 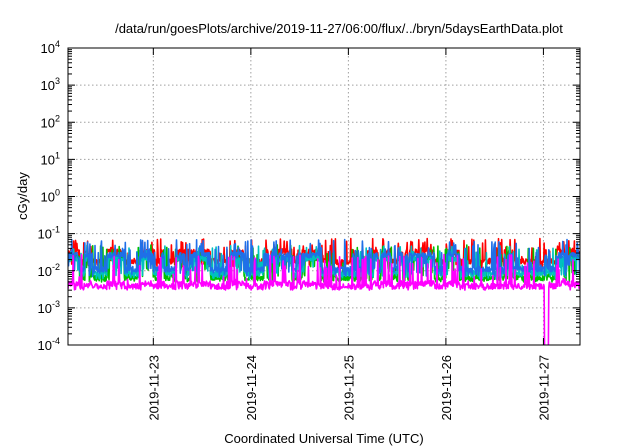 I want to click on x-tick-label: 2019-11-27, so click(x=543, y=388).